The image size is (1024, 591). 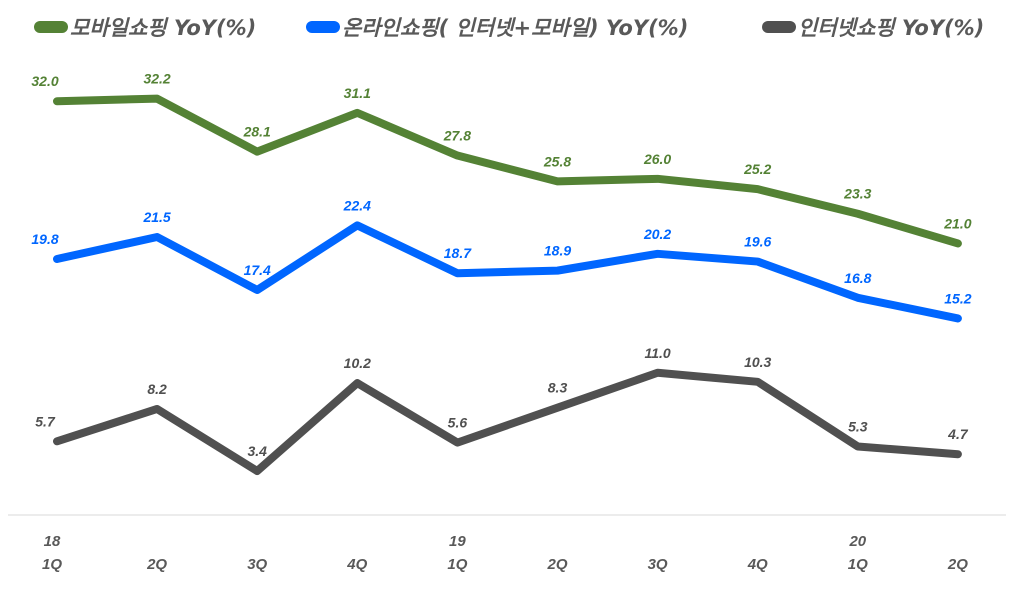 What do you see at coordinates (657, 353) in the screenshot?
I see `data-label: 11.0` at bounding box center [657, 353].